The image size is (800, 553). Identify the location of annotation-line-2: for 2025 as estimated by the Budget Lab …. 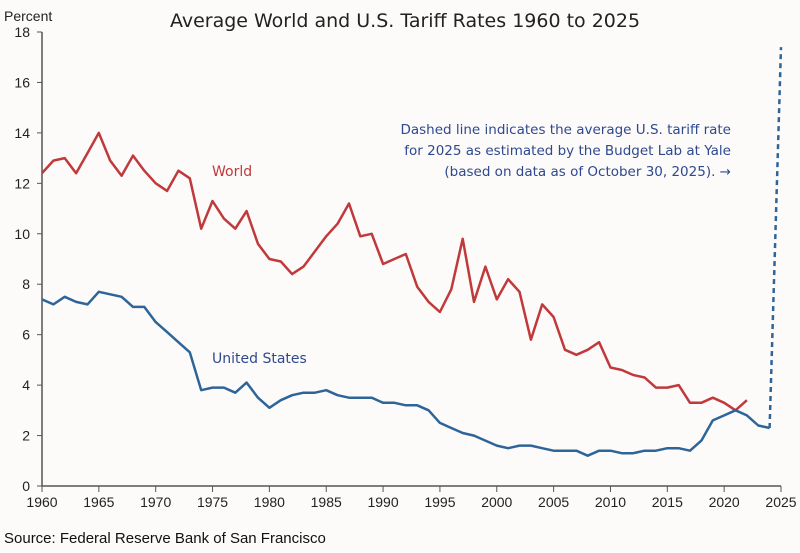
(567, 151).